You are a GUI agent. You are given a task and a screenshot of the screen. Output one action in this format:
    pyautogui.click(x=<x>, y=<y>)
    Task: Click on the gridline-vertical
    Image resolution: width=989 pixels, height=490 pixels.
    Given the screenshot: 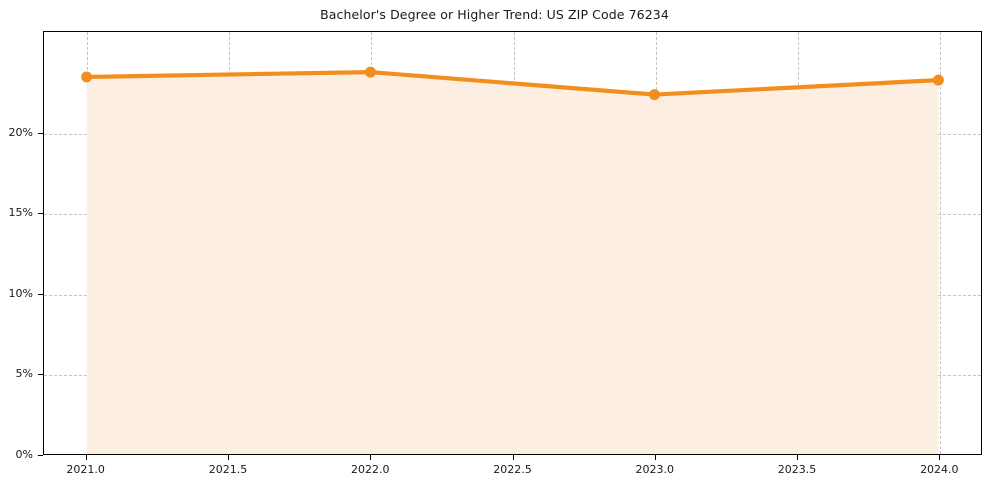 What is the action you would take?
    pyautogui.click(x=941, y=243)
    